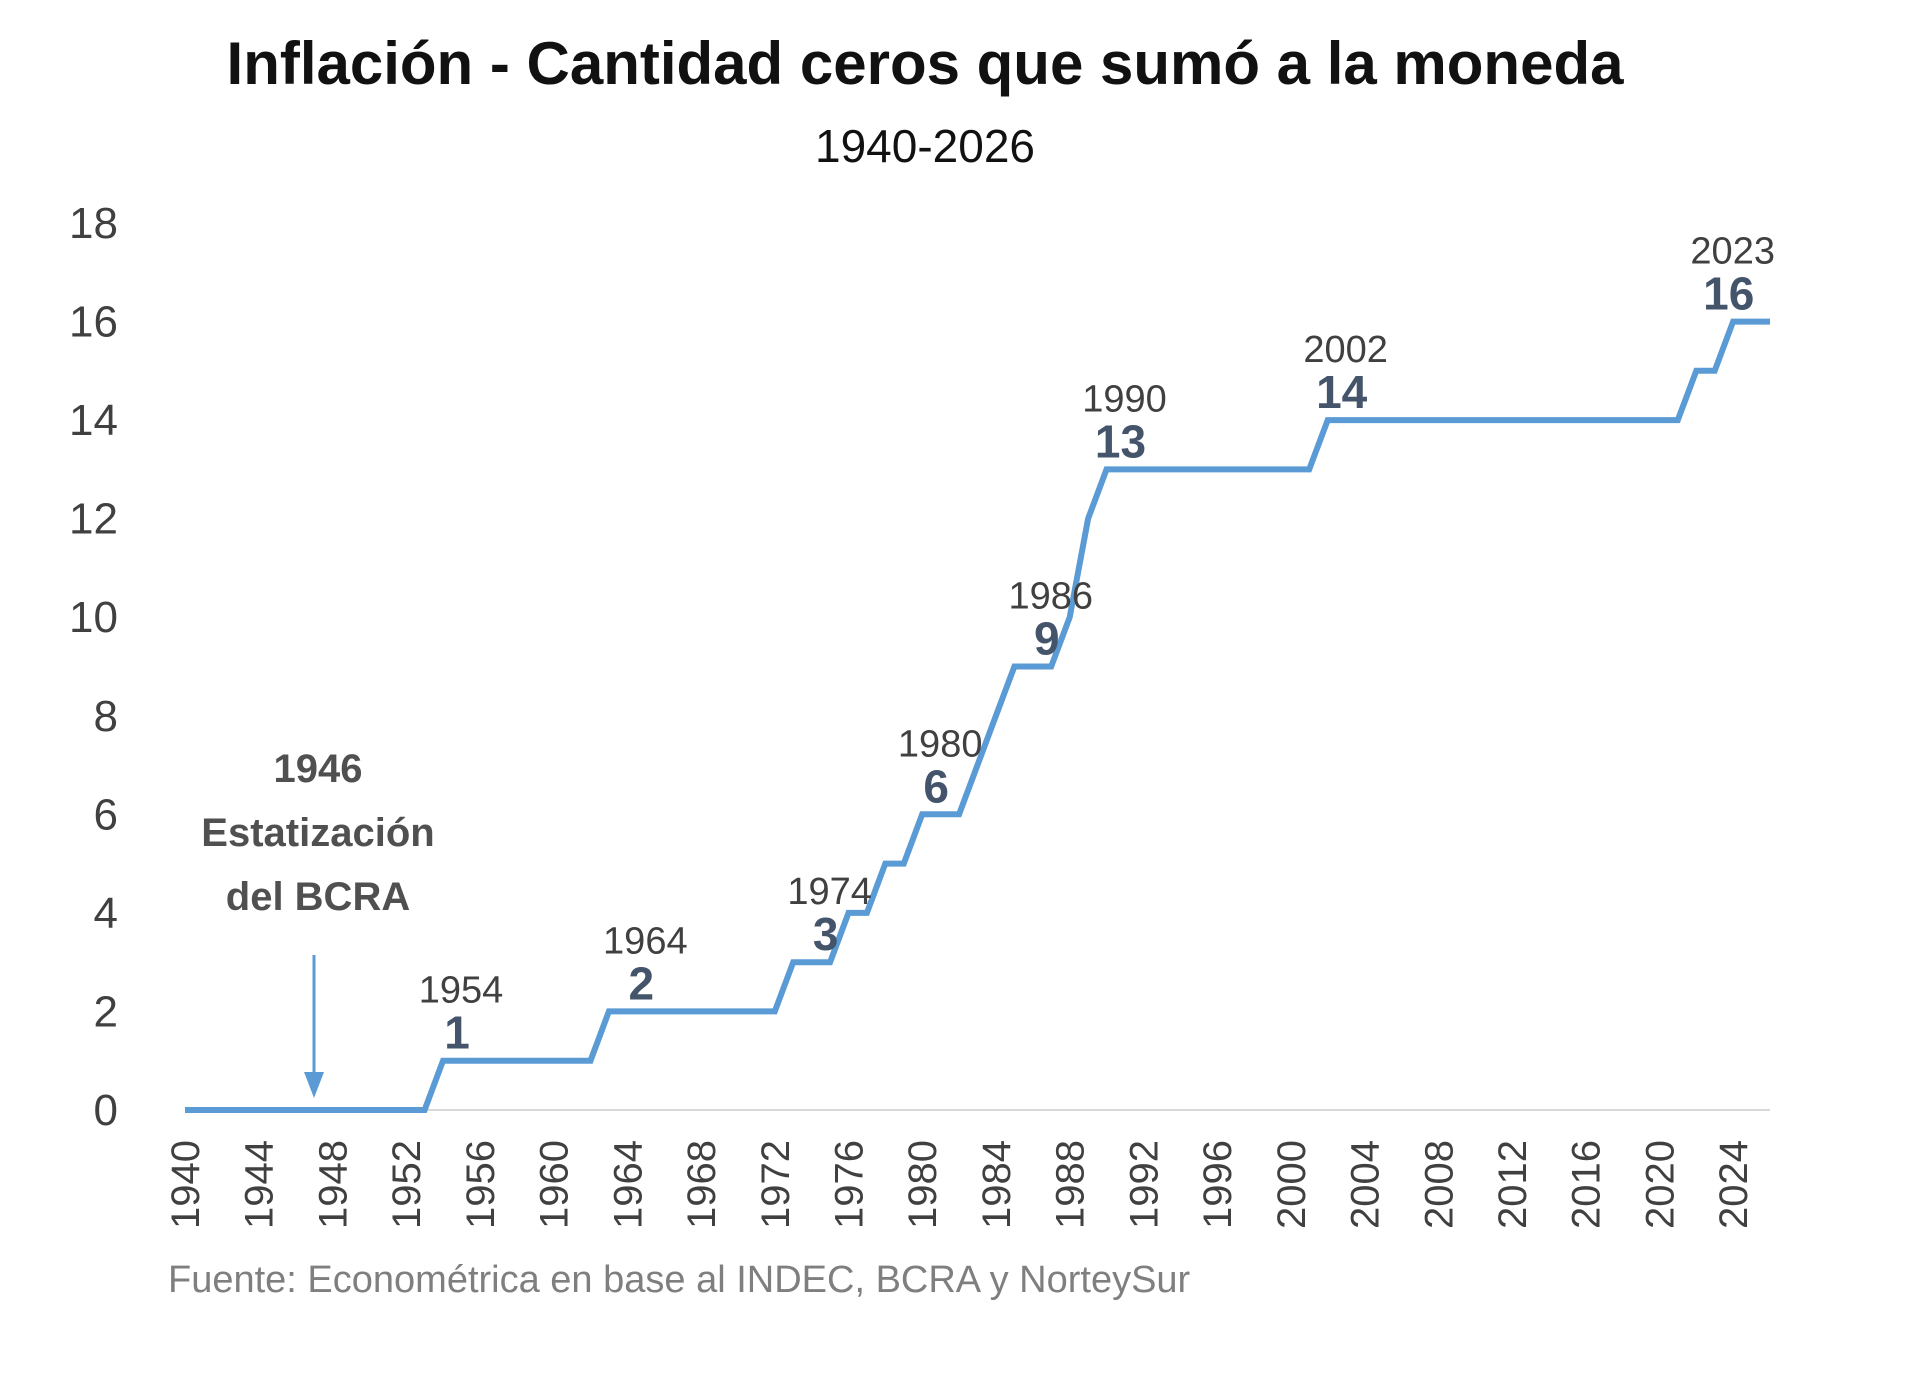 The width and height of the screenshot is (1920, 1376). Describe the element at coordinates (940, 744) in the screenshot. I see `annotation-year: 1980` at that location.